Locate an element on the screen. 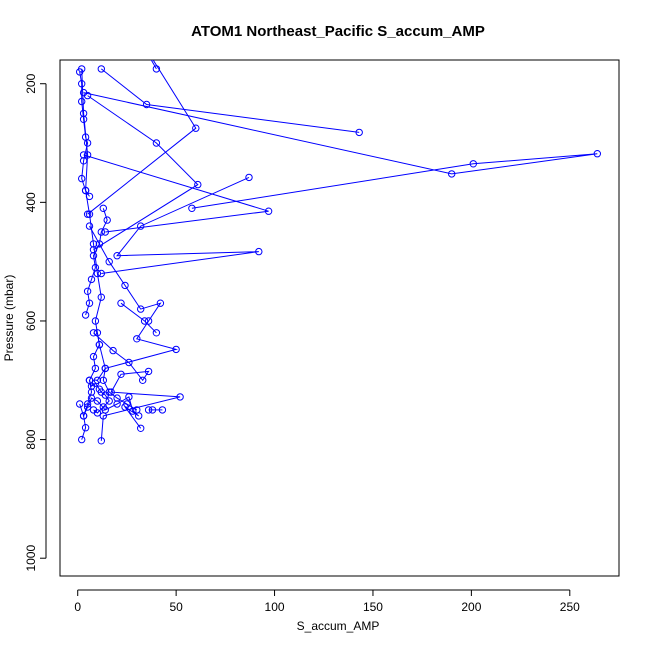 The width and height of the screenshot is (650, 650). y-tick-label: 200 is located at coordinates (31, 83).